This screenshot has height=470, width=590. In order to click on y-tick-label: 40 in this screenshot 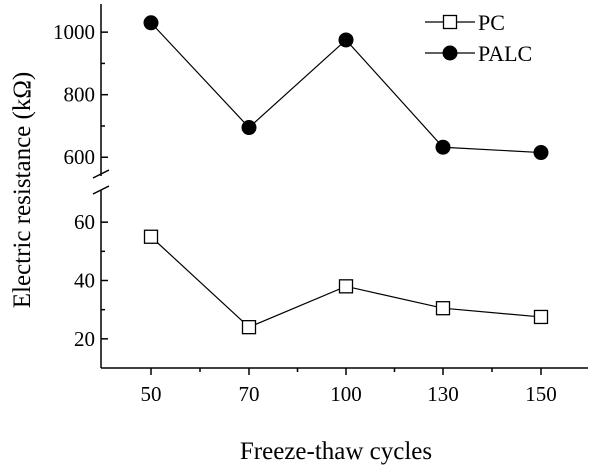, I will do `click(84, 281)`.